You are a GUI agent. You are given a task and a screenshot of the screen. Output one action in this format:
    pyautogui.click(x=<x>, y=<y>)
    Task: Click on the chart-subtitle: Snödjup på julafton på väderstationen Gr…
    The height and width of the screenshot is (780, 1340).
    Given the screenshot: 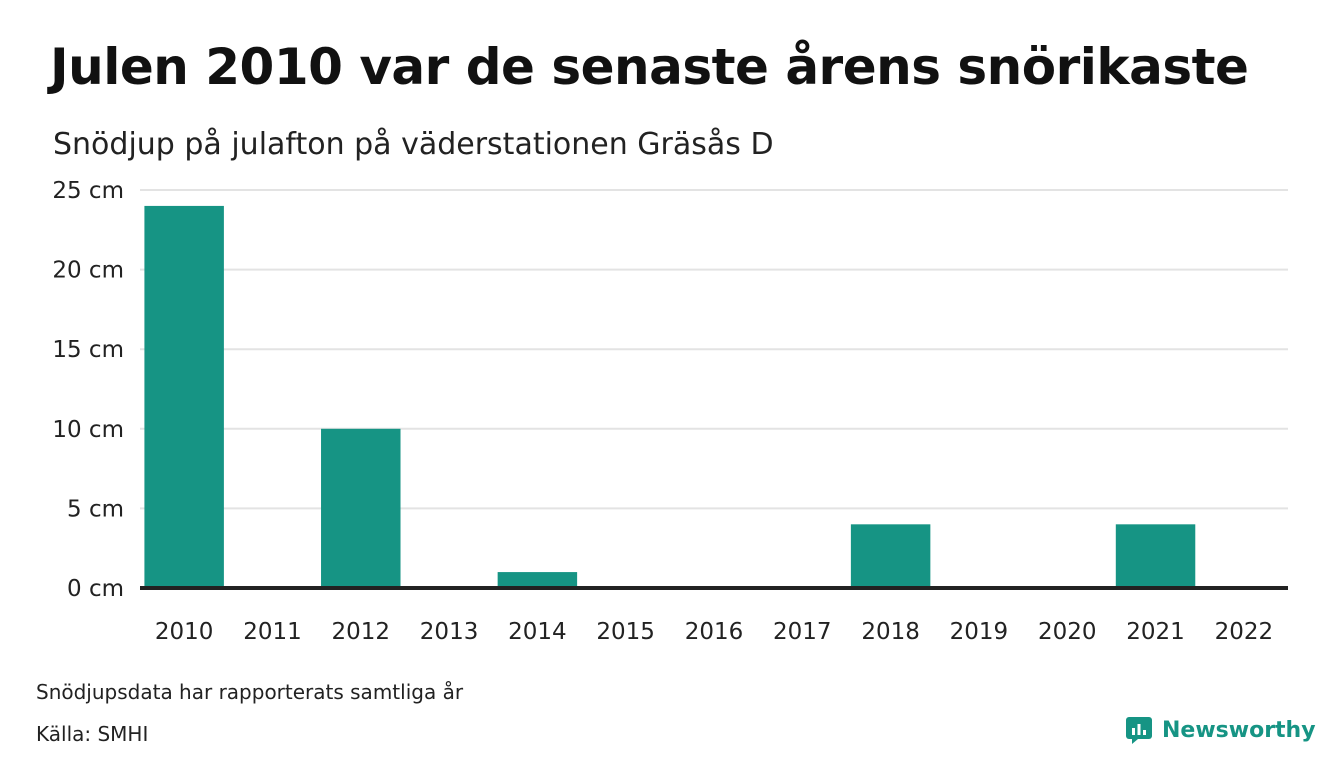 What is the action you would take?
    pyautogui.click(x=413, y=144)
    